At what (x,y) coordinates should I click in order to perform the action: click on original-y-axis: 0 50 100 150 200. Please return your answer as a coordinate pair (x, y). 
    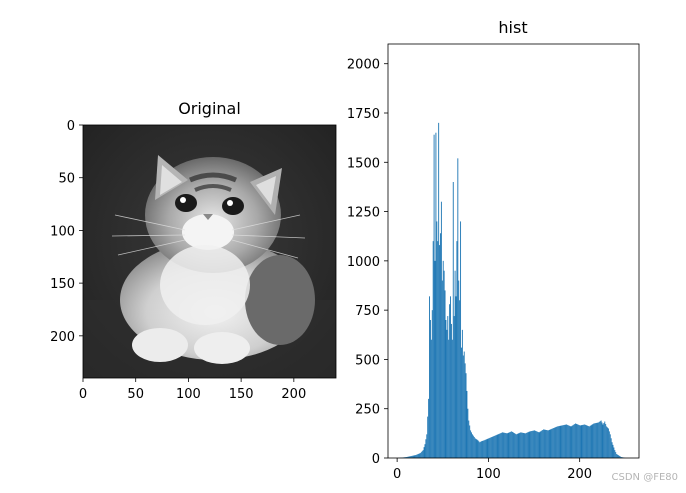
    Looking at the image, I should click on (66, 232).